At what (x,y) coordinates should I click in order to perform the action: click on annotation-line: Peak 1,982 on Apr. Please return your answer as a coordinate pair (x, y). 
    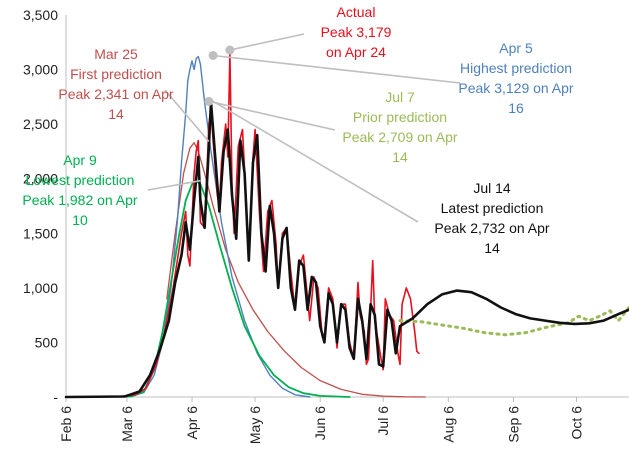
    Looking at the image, I should click on (80, 200).